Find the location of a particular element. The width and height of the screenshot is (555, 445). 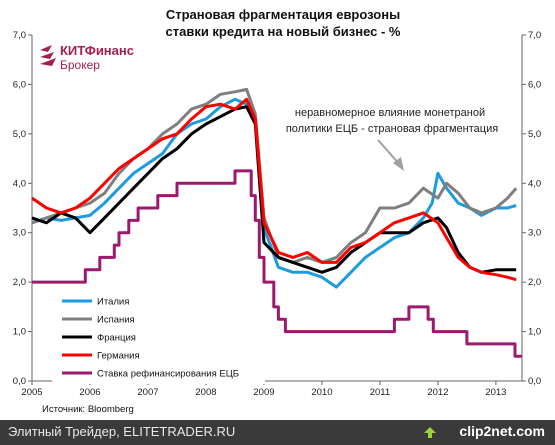

x-tick-label: 2010 is located at coordinates (321, 392).